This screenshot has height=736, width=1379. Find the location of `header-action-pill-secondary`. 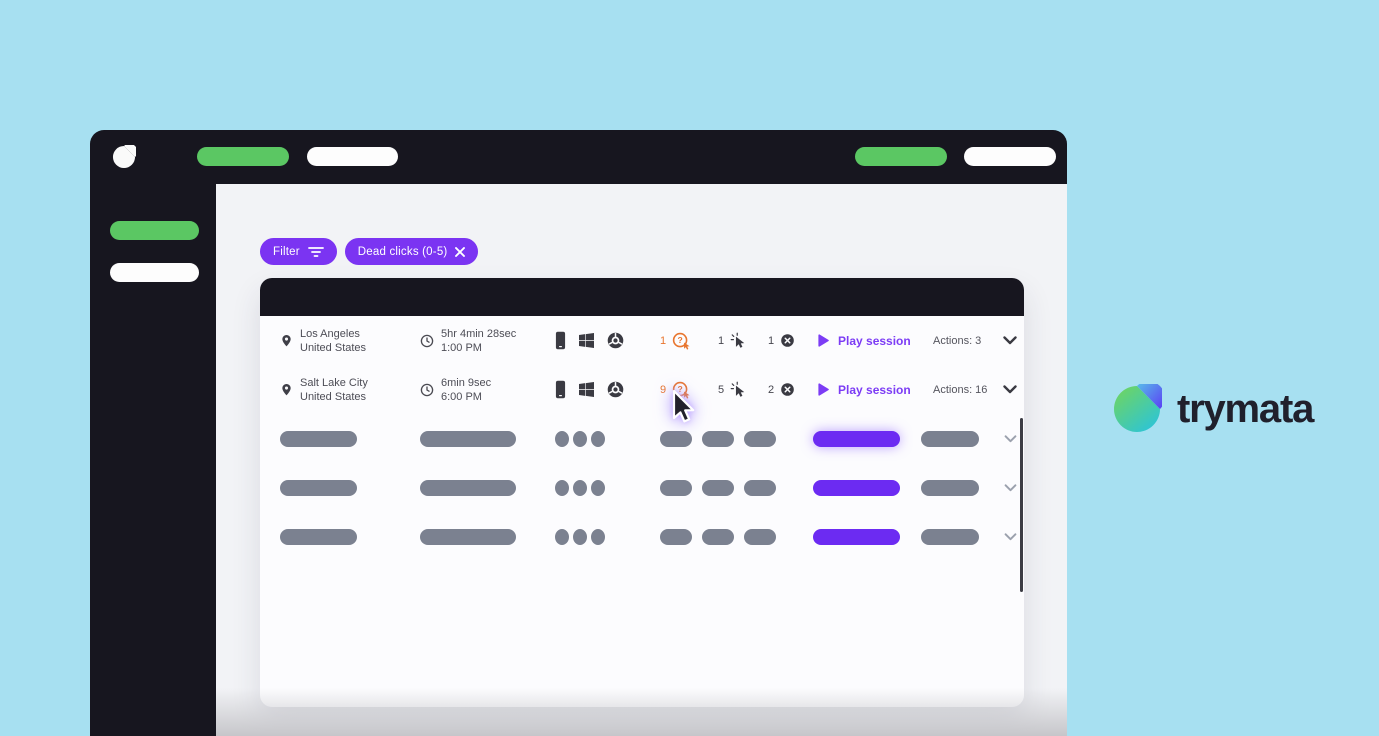

header-action-pill-secondary is located at coordinates (1010, 156).